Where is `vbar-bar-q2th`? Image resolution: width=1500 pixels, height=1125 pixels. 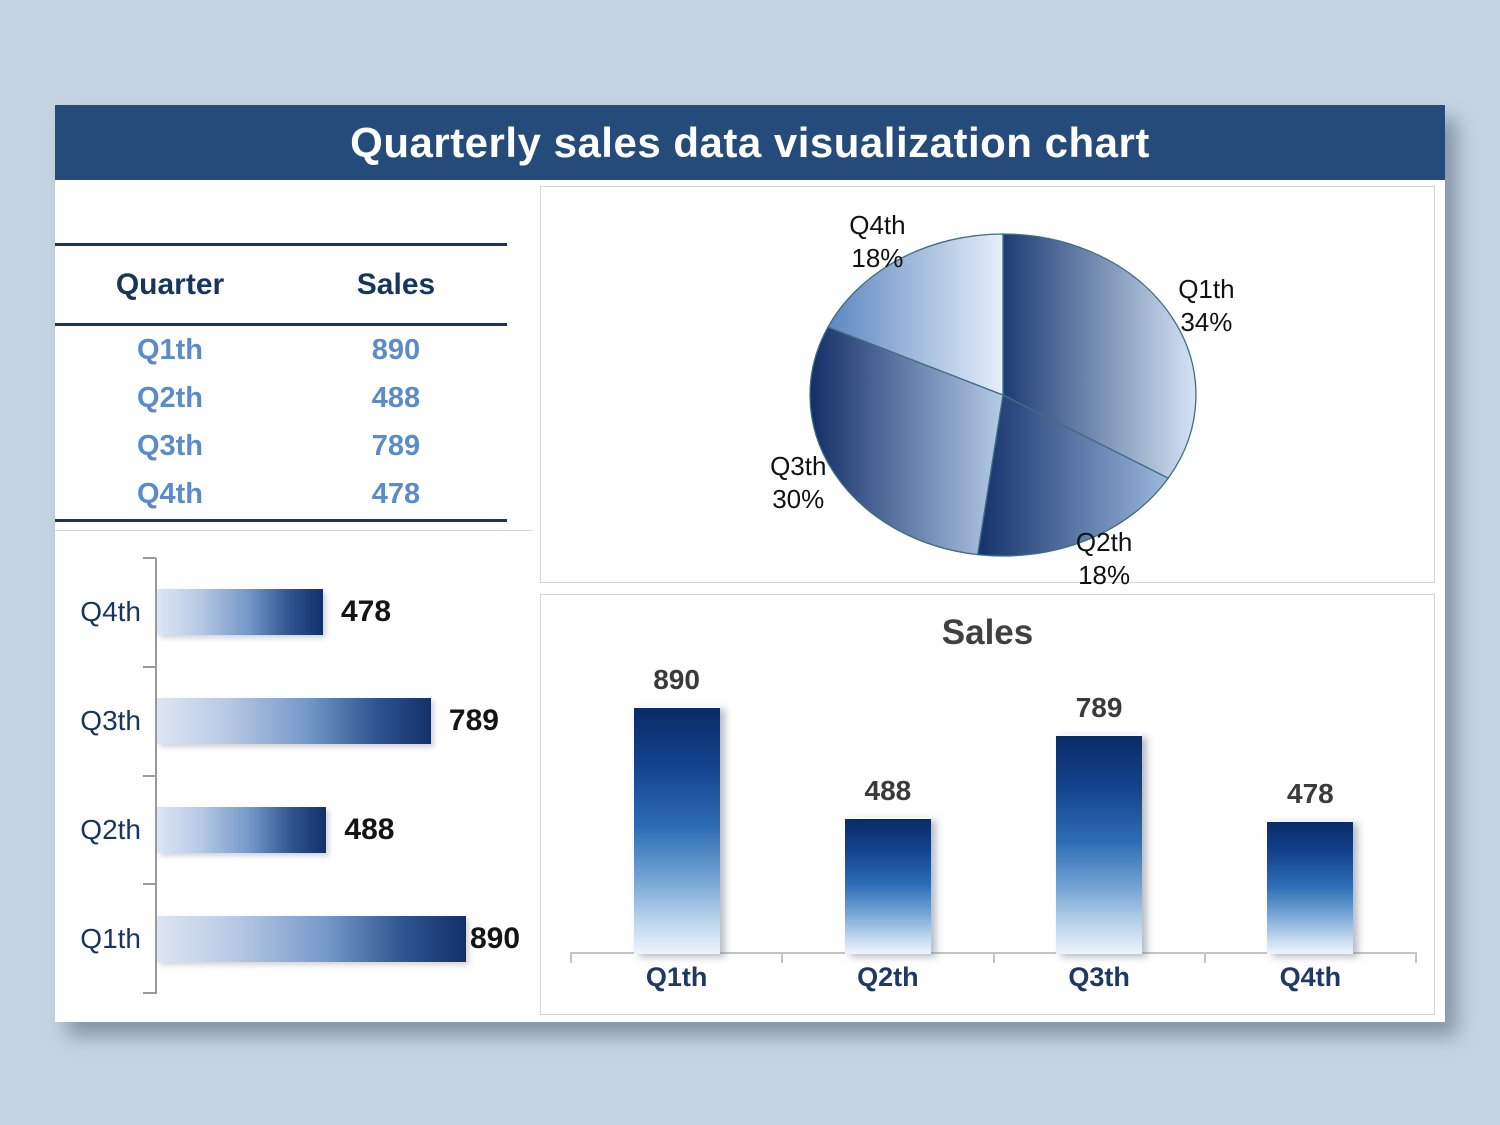
vbar-bar-q2th is located at coordinates (887, 885).